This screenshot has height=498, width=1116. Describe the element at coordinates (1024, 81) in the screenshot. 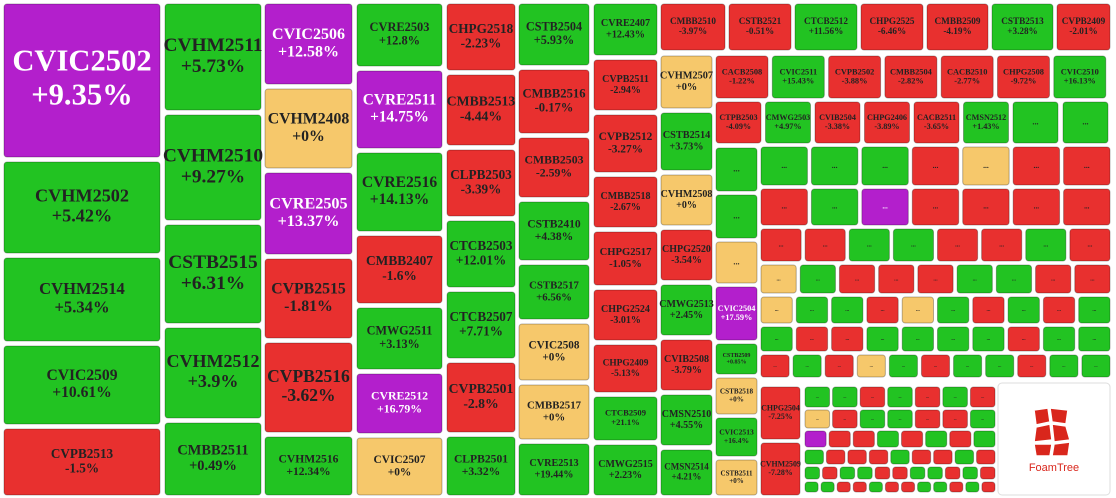

I see `tile-value-label: -9.72%` at that location.